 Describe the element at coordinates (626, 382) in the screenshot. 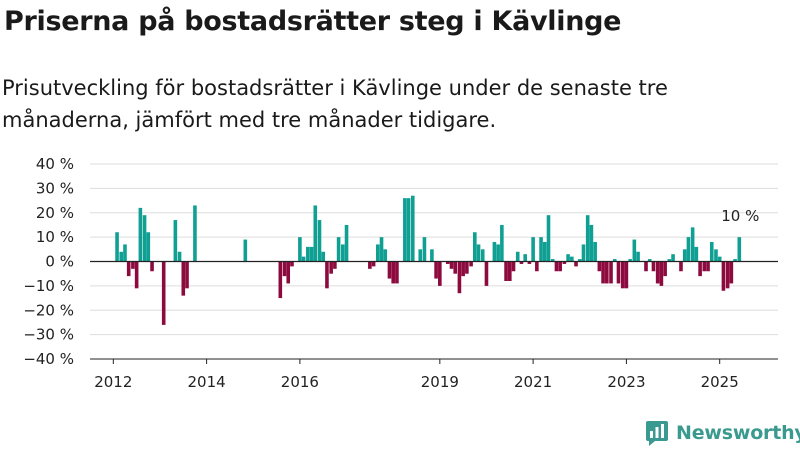

I see `x-tick-label: 2023` at that location.